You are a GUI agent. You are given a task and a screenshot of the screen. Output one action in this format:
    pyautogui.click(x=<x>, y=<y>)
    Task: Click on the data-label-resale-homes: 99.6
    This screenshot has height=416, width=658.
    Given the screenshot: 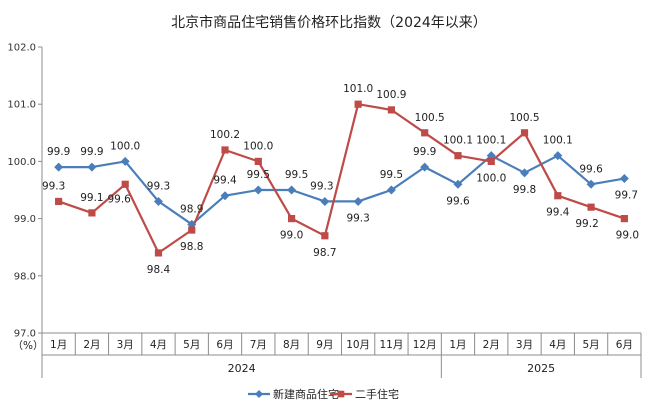 What is the action you would take?
    pyautogui.click(x=119, y=199)
    